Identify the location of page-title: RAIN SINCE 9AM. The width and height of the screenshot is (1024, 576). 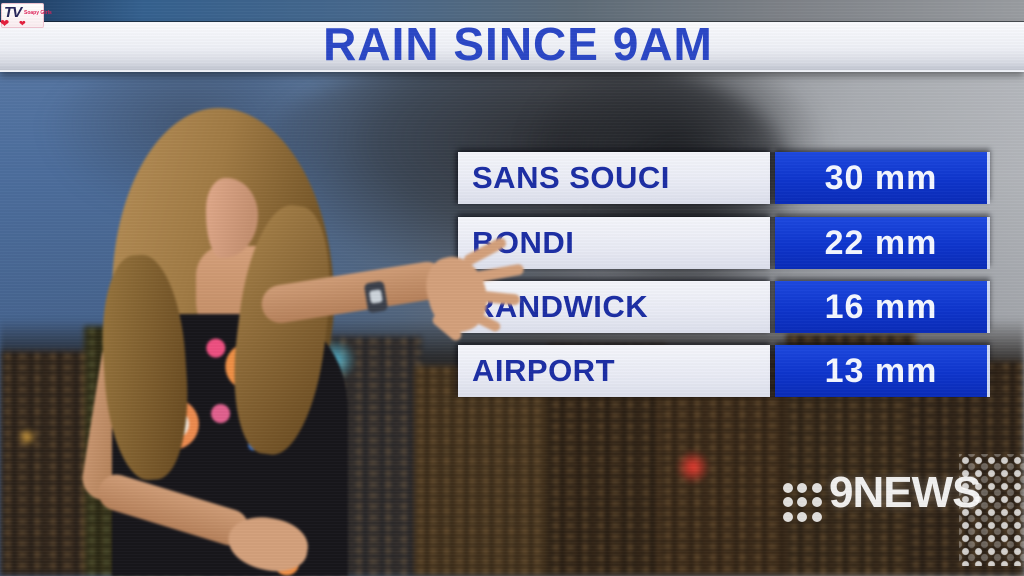
(518, 44).